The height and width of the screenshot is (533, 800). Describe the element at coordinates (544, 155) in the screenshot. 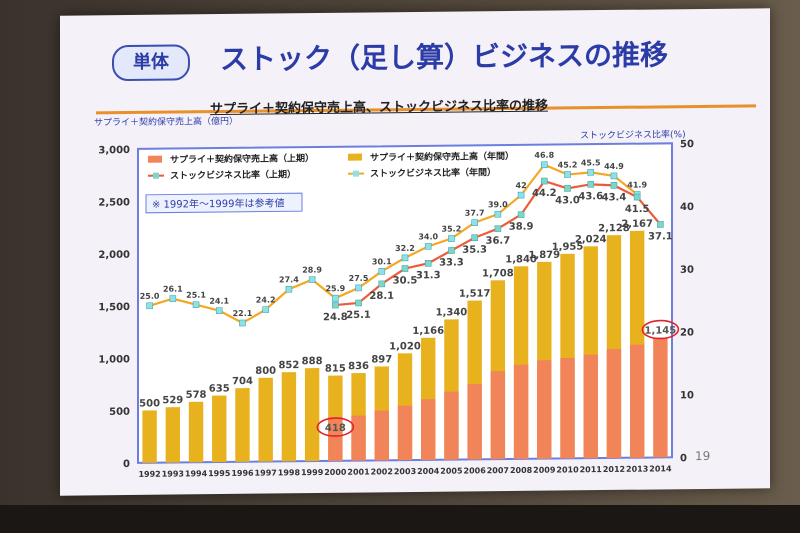

I see `ratio-full-year-label: 46.8` at that location.